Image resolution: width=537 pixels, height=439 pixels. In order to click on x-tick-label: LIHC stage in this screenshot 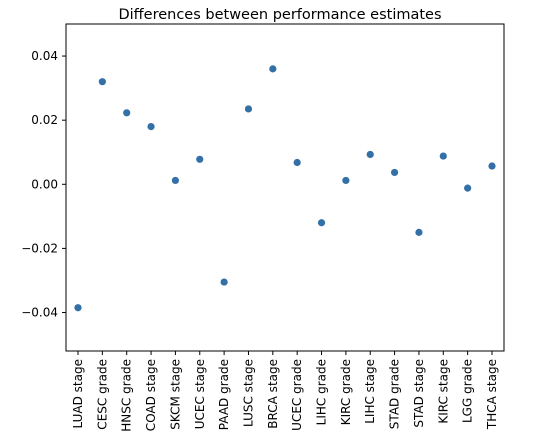, I will do `click(370, 391)`.